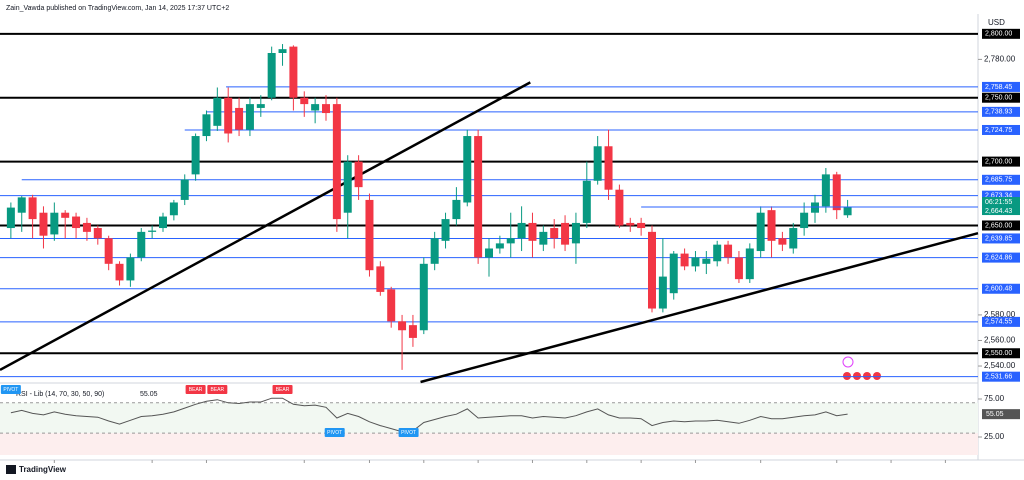 The image size is (1024, 480). What do you see at coordinates (998, 353) in the screenshot?
I see `level-label: 2,550.00` at bounding box center [998, 353].